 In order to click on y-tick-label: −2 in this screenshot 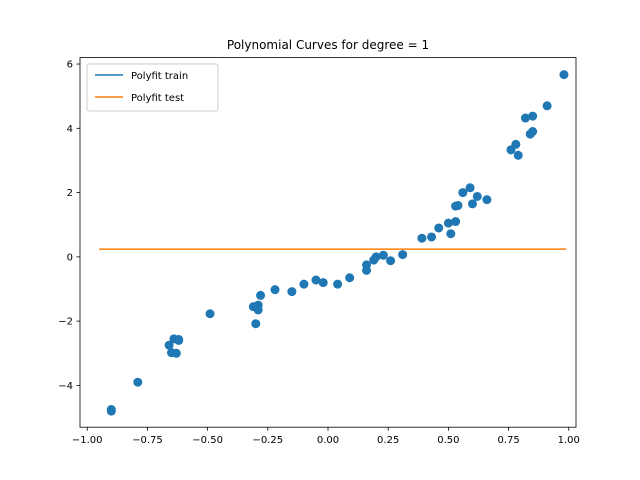, I will do `click(65, 322)`.